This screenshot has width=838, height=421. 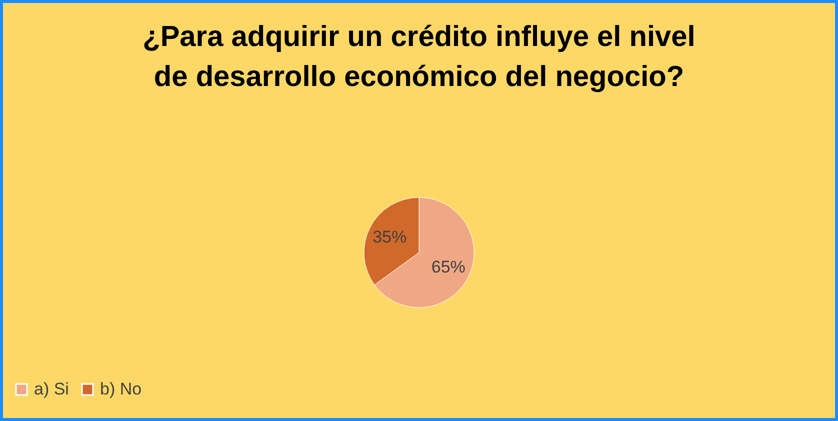 I want to click on data-label: 35%, so click(x=389, y=237).